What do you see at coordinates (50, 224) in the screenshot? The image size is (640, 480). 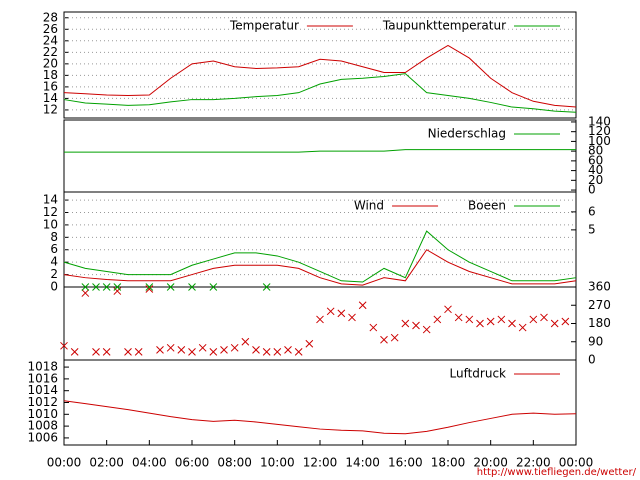 I see `y-tick-label: 10` at bounding box center [50, 224].